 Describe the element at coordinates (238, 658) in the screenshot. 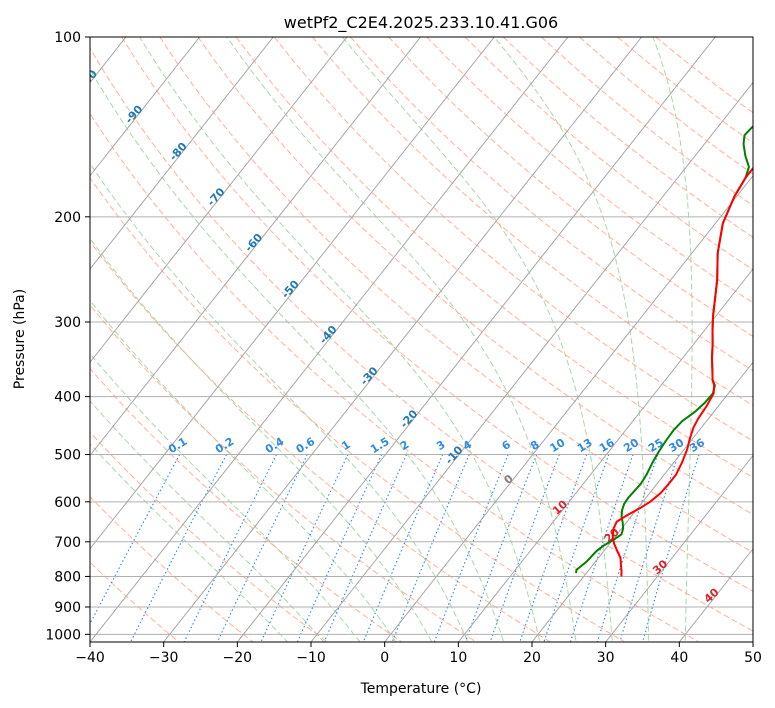

I see `x-tick-label: −20` at that location.